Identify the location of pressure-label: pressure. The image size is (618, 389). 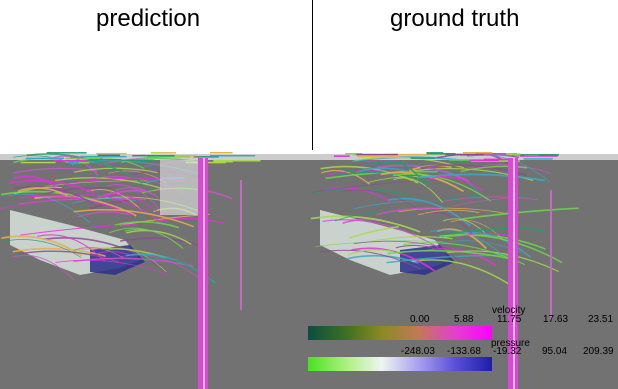
(510, 343).